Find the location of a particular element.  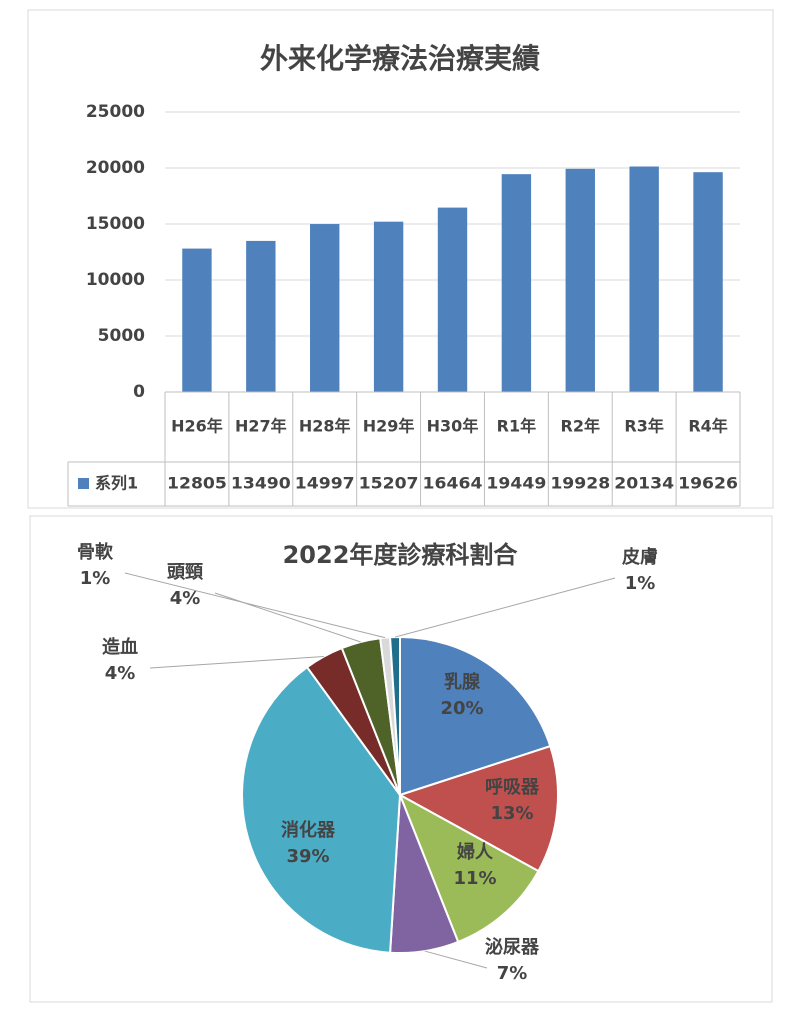

x-tick-label: H29年 is located at coordinates (389, 426).